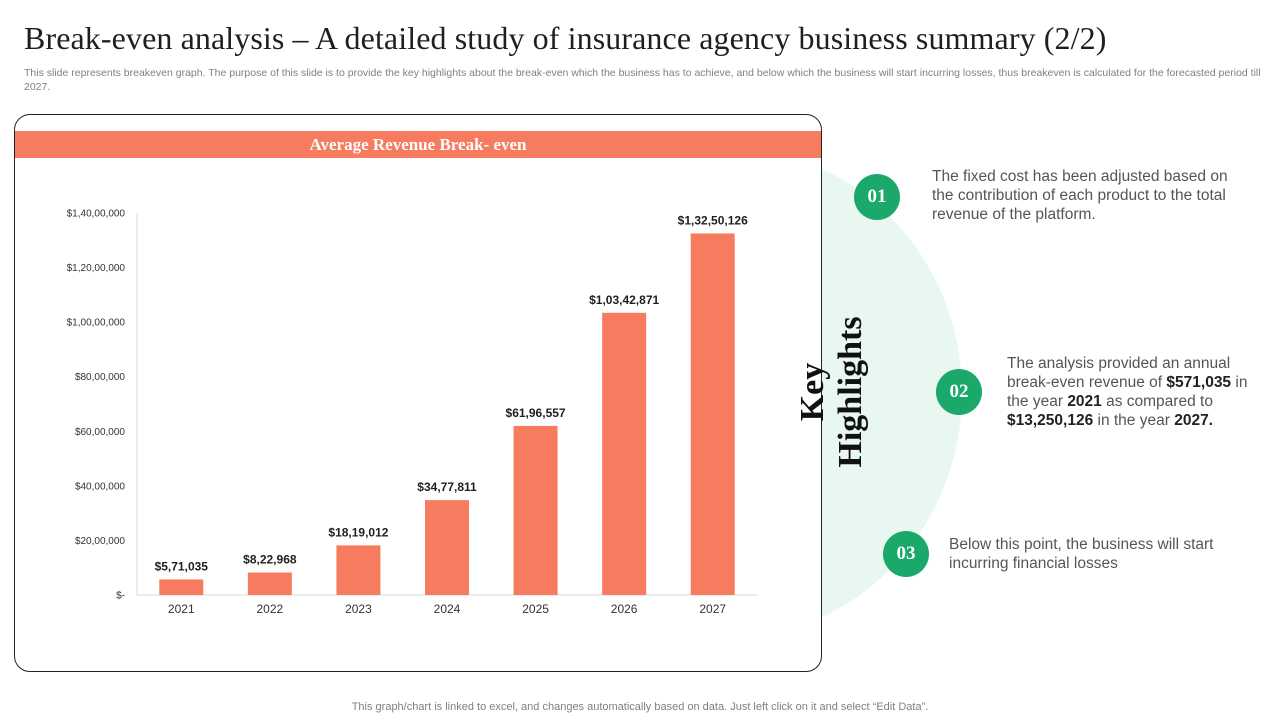 This screenshot has width=1280, height=720. I want to click on x-tick-label-2024: 2024, so click(447, 609).